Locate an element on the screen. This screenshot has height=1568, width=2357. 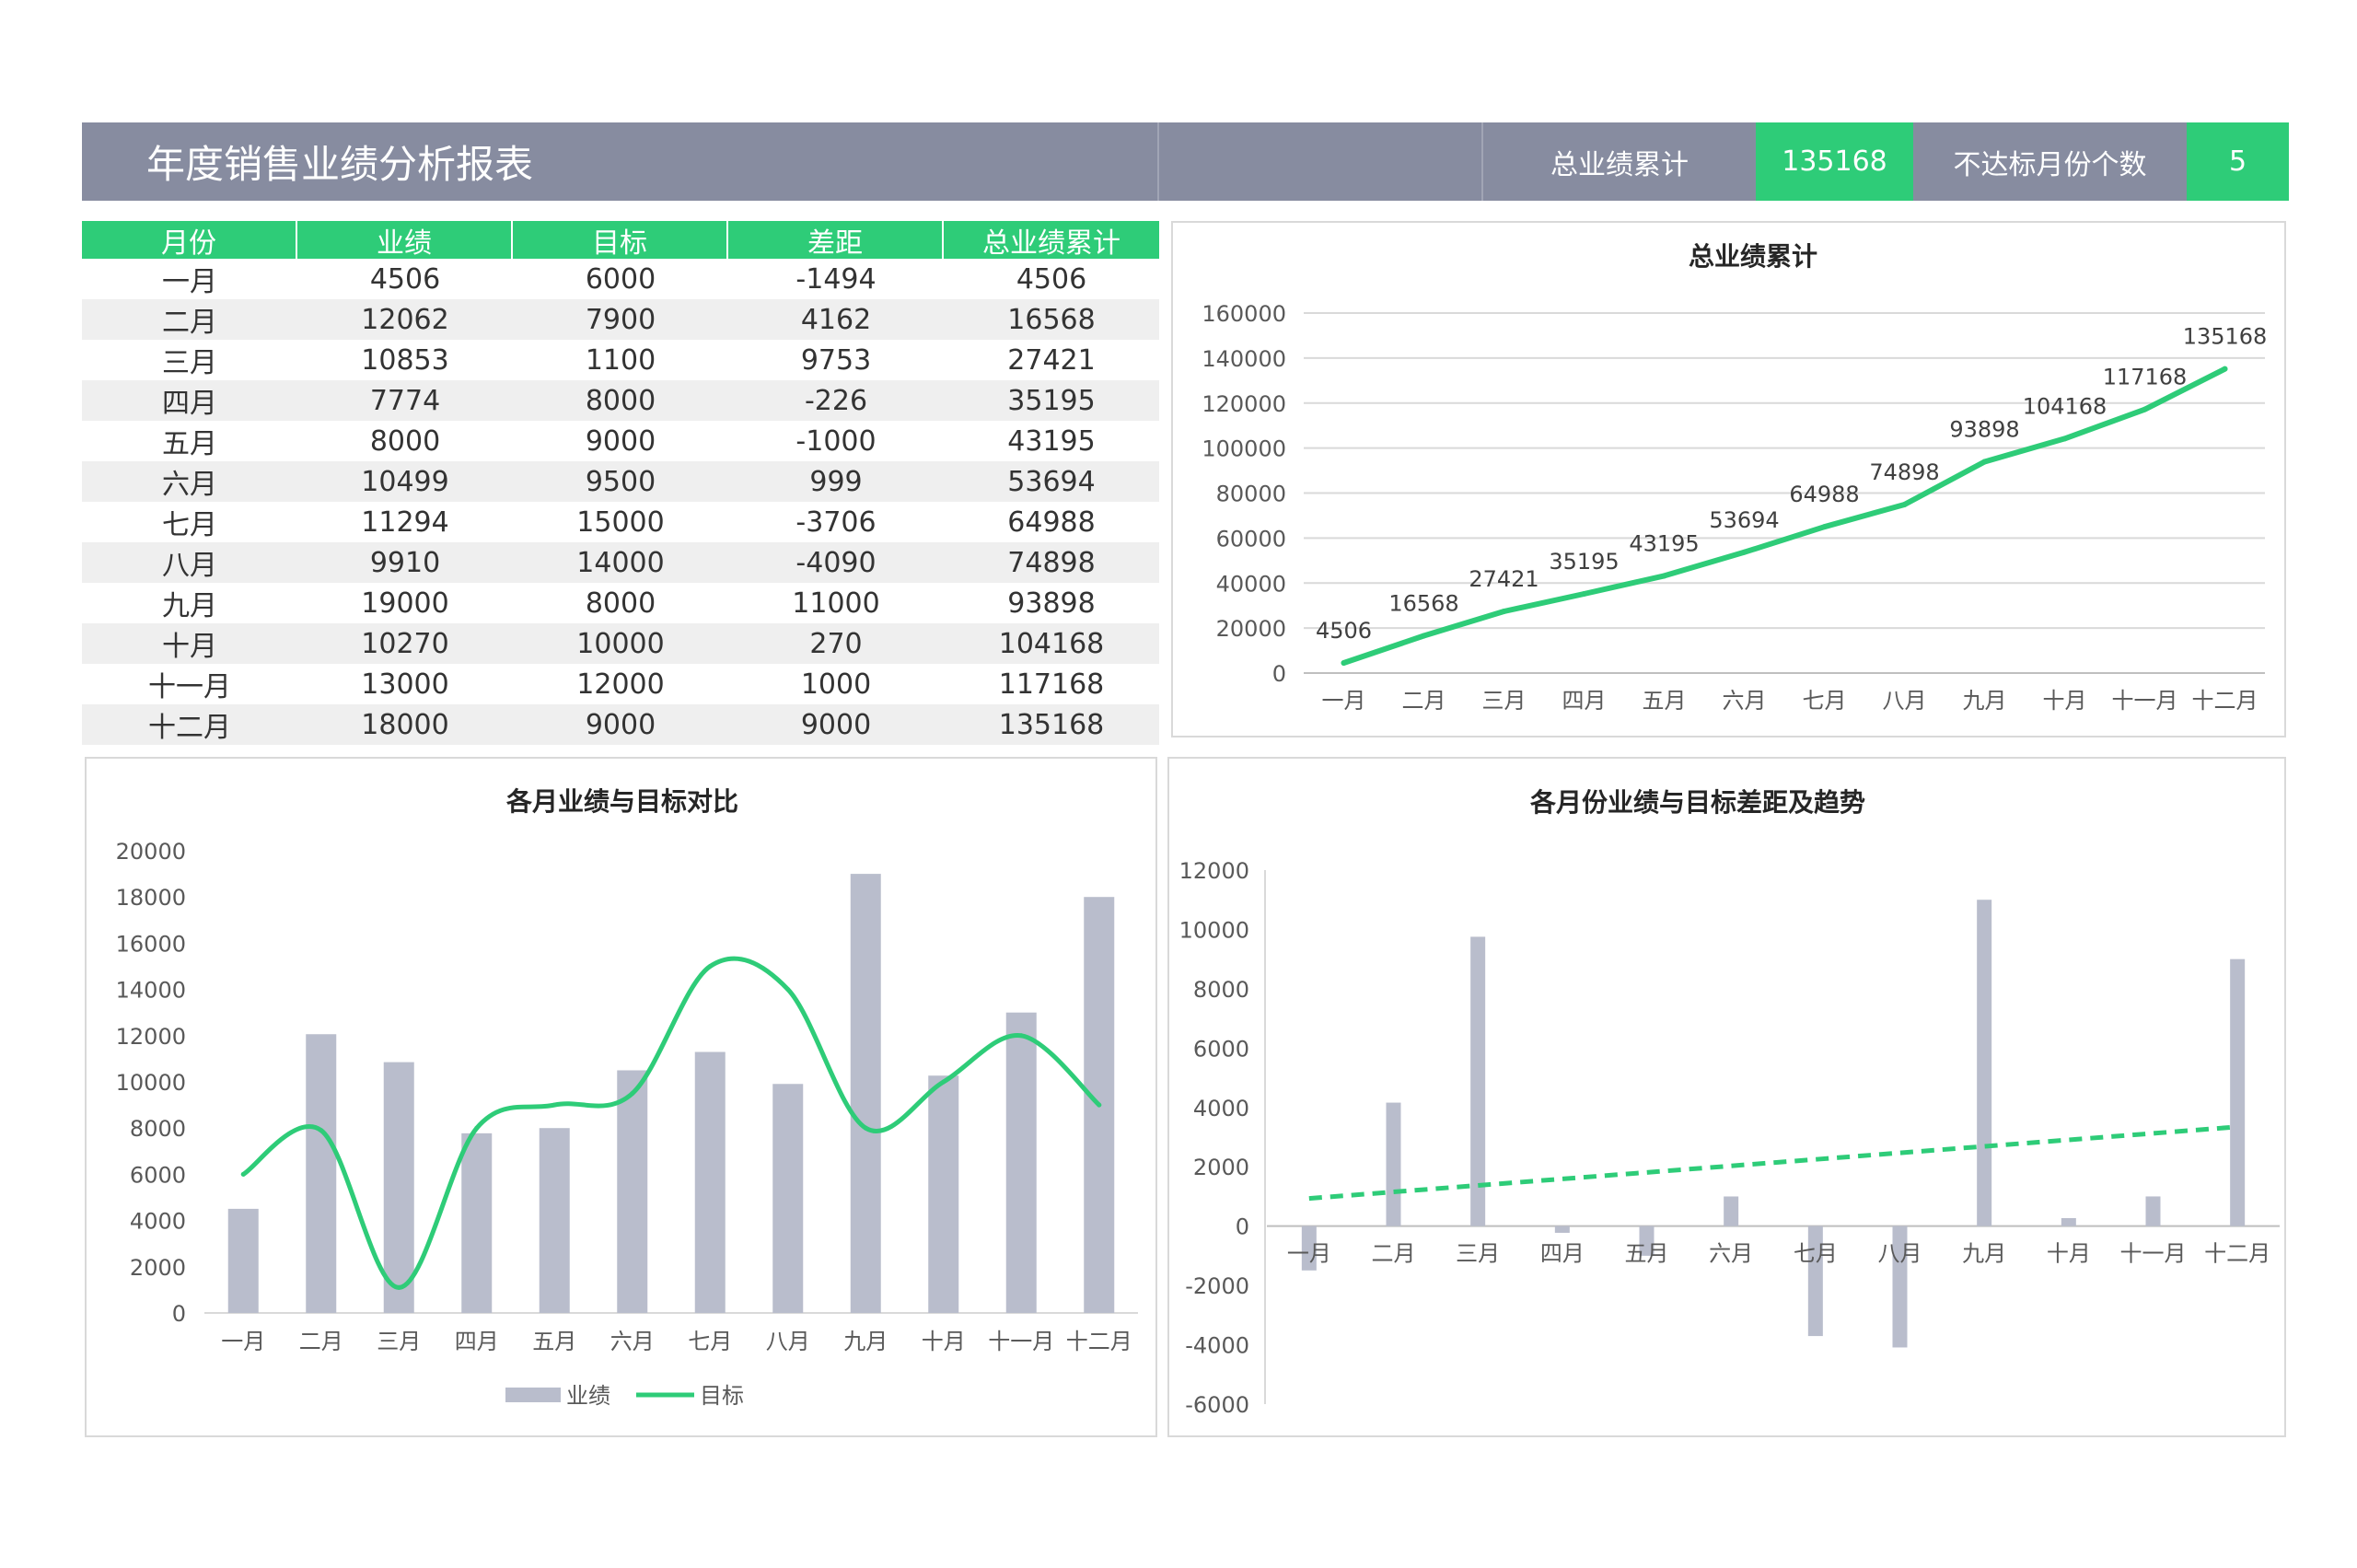
cell-gap: 9000 is located at coordinates (836, 724).